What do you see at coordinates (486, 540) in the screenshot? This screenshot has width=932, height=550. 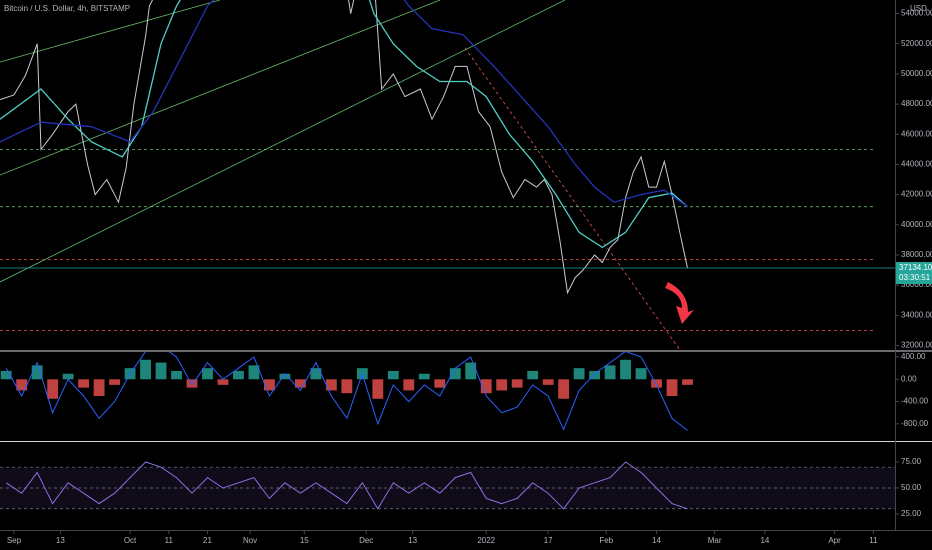 I see `x-tick-label: 2022` at bounding box center [486, 540].